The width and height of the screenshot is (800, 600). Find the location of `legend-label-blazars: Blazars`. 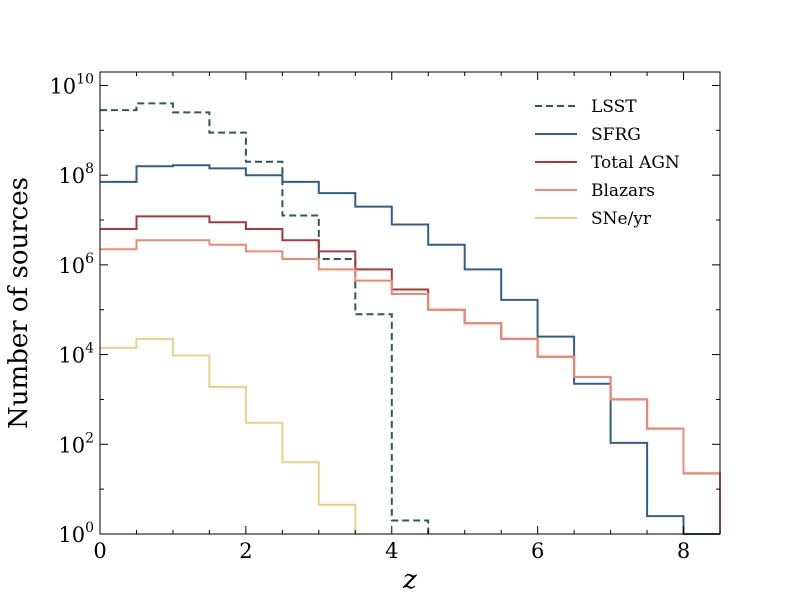

legend-label-blazars: Blazars is located at coordinates (623, 191).